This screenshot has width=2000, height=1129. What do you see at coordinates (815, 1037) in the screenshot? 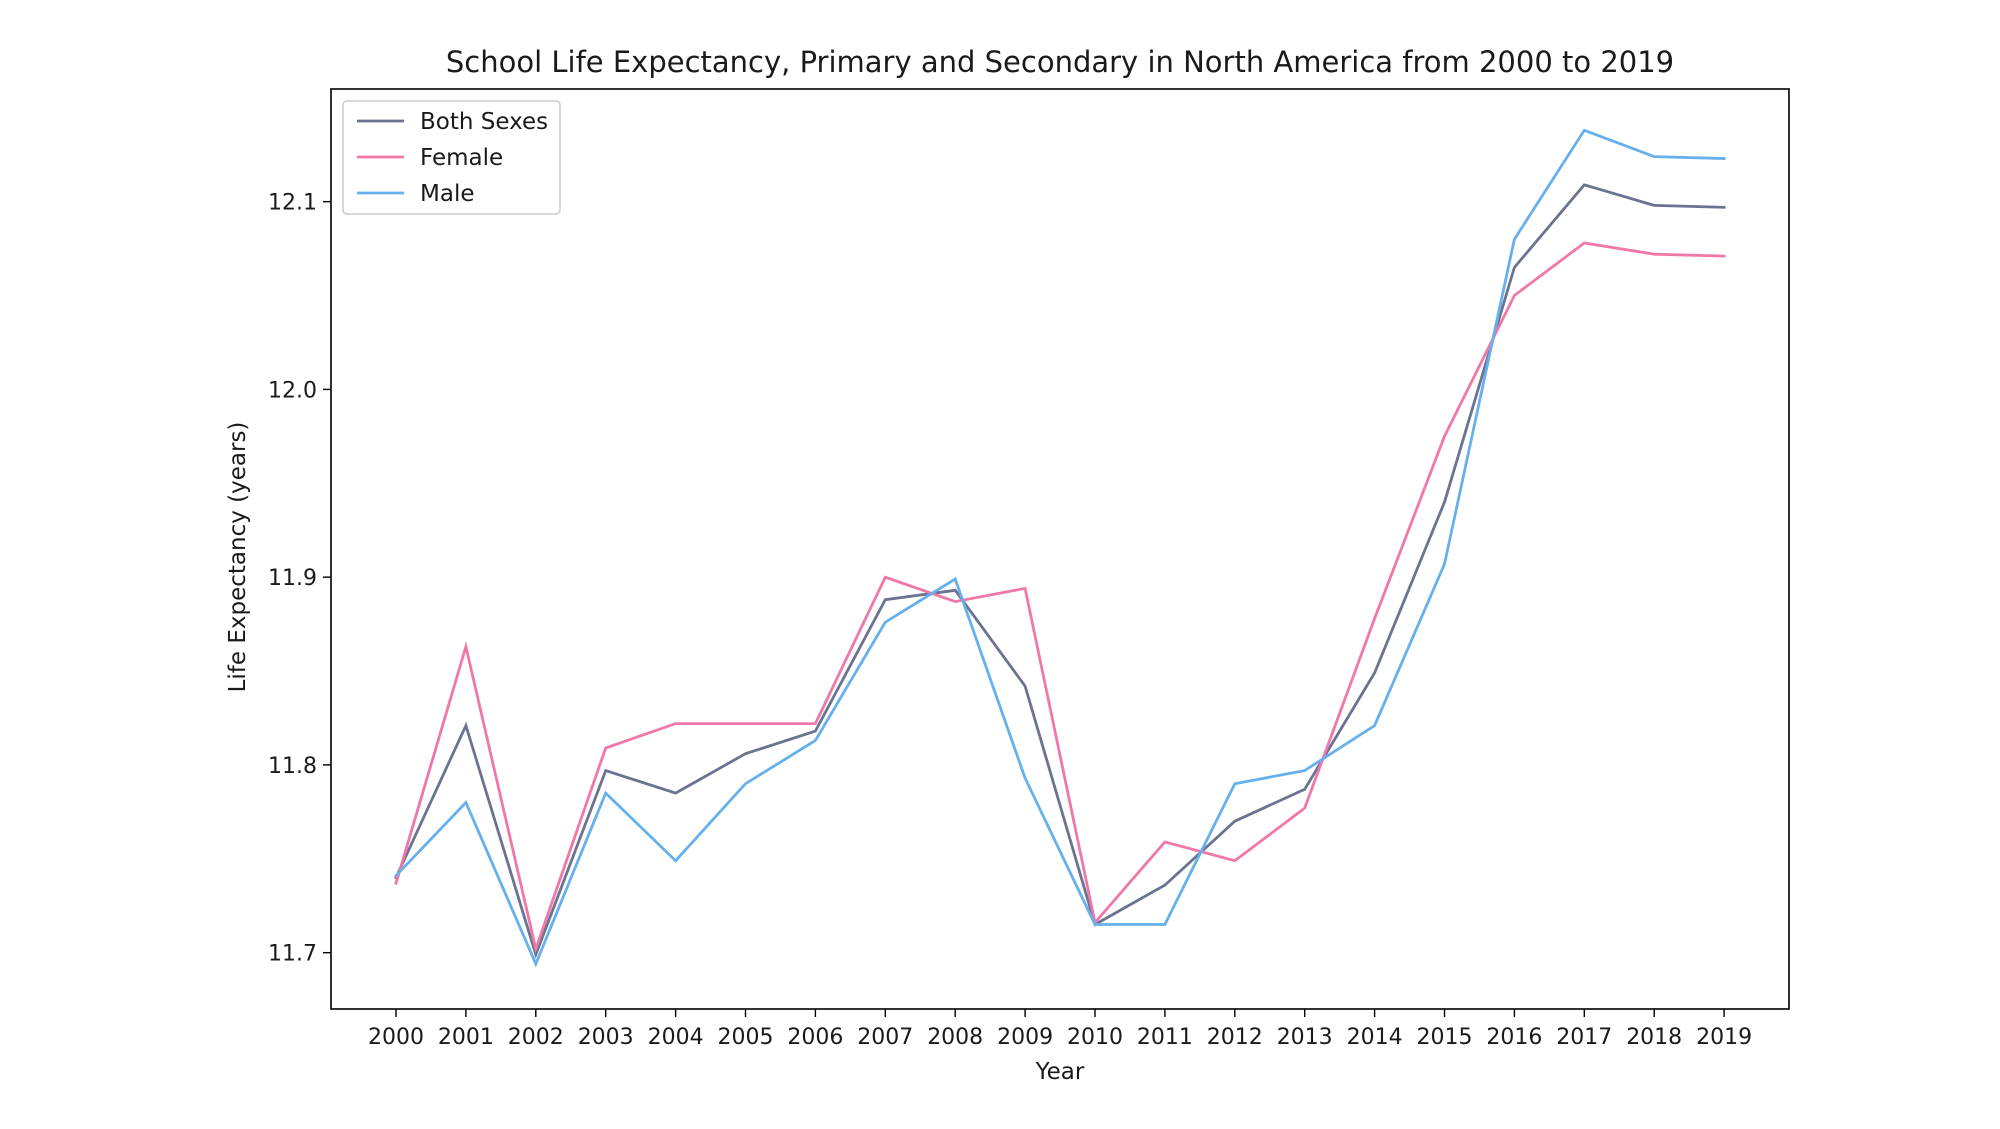
I see `x-tick-label: 2006` at bounding box center [815, 1037].